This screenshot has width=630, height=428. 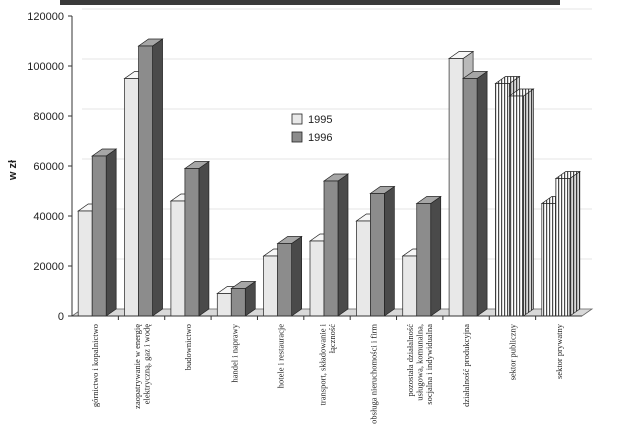 I want to click on y-axis: 0 20000 40000 60000 80000 100000 120000, so click(x=50, y=167).